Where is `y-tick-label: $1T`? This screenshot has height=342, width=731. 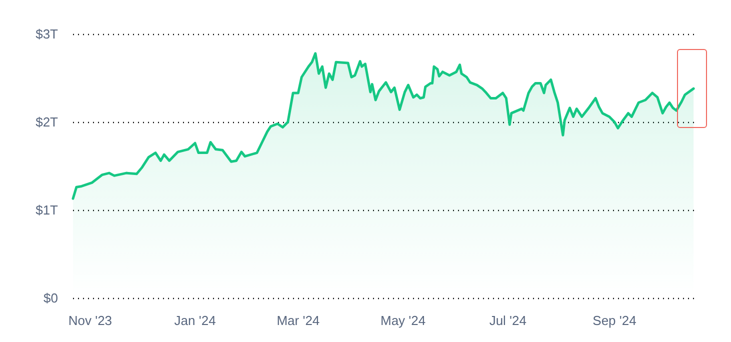
y-tick-label: $1T is located at coordinates (47, 210).